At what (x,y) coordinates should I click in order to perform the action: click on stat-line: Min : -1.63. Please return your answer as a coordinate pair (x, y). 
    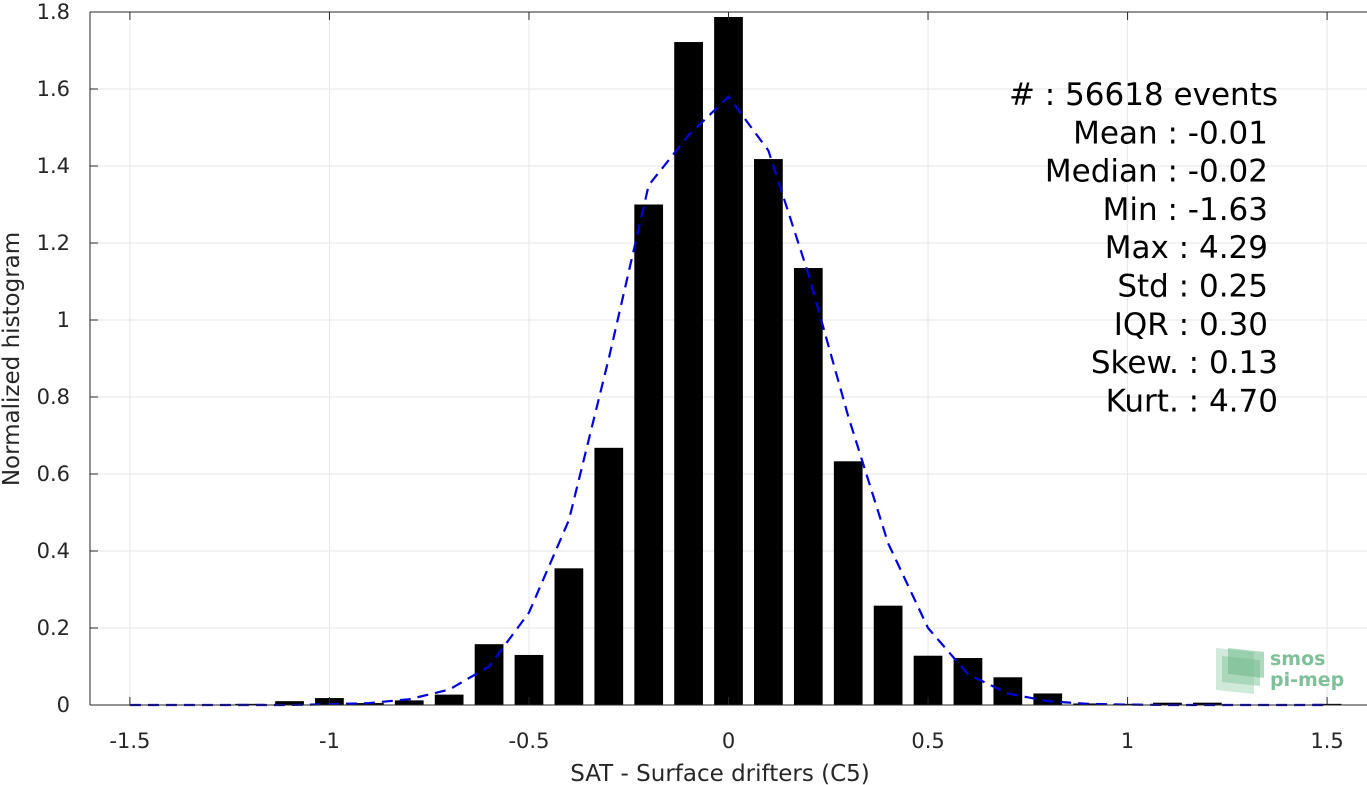
    Looking at the image, I should click on (1185, 210).